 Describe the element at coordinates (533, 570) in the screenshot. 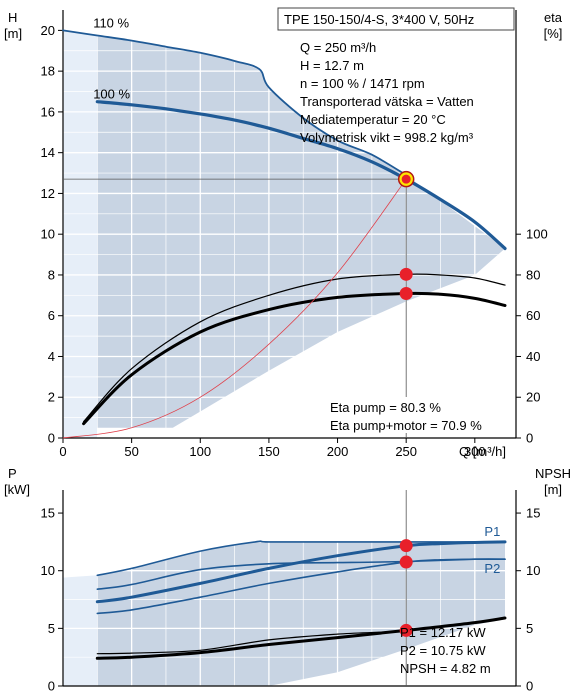

I see `y-tick-label-right: 10` at that location.